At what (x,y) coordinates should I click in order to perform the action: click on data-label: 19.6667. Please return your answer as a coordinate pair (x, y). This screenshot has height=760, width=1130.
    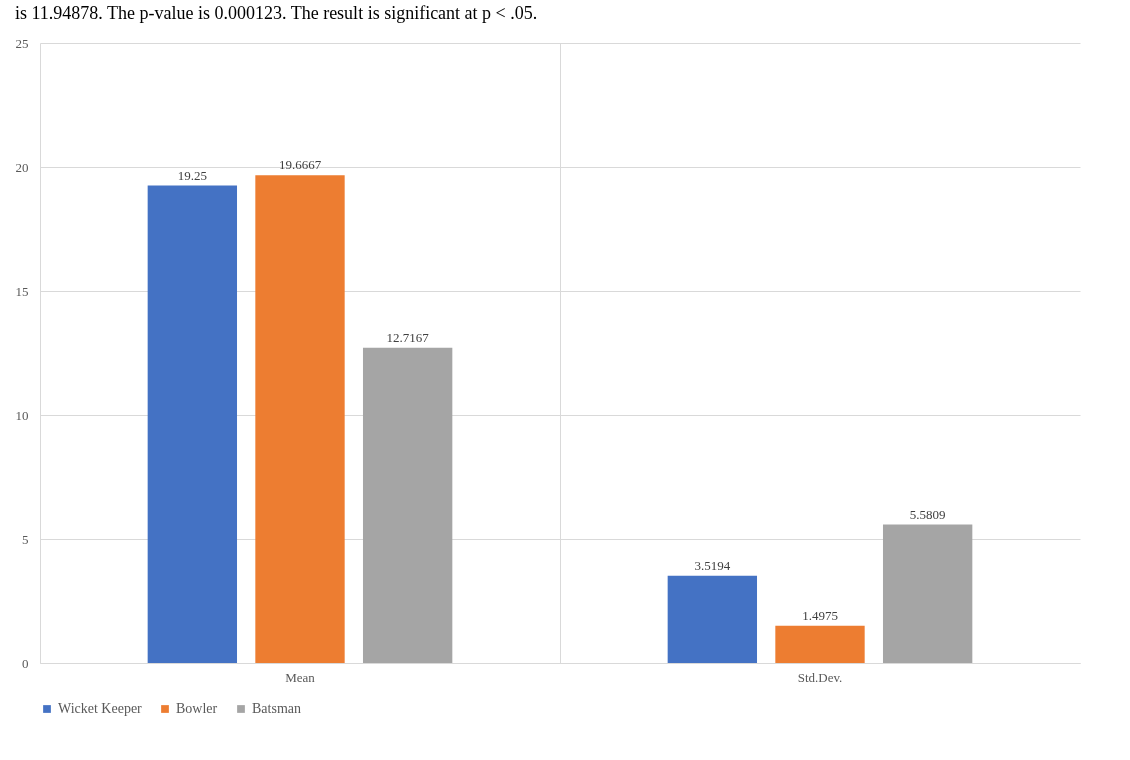
    Looking at the image, I should click on (300, 165).